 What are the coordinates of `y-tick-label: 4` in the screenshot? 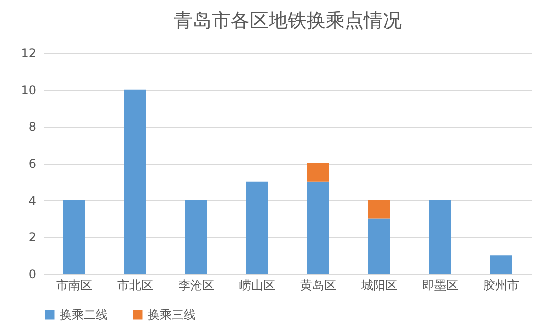 It's located at (32, 201).